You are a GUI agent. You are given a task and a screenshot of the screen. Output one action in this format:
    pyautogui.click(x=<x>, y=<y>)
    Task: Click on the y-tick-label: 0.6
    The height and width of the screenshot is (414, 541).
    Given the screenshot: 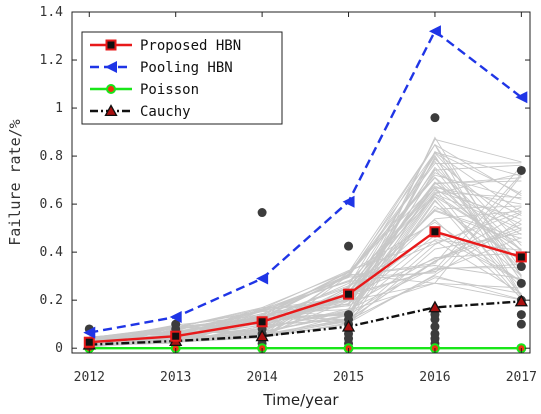 What is the action you would take?
    pyautogui.click(x=51, y=204)
    